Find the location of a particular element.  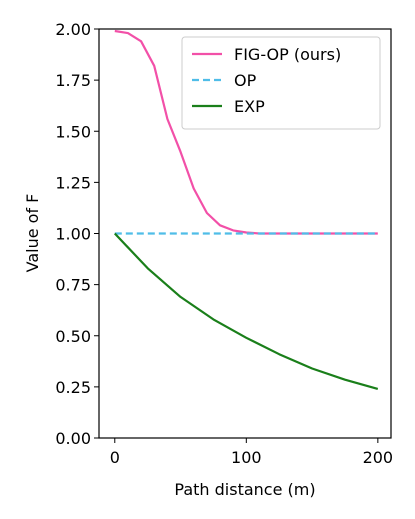

legend-label-op: OP is located at coordinates (245, 80).